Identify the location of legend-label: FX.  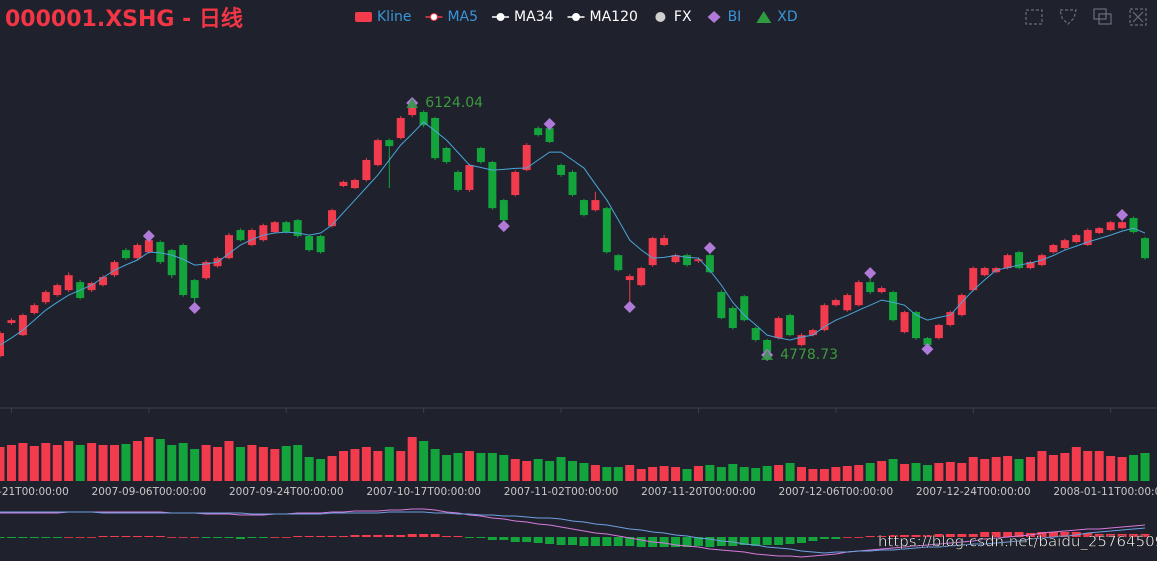
(683, 17).